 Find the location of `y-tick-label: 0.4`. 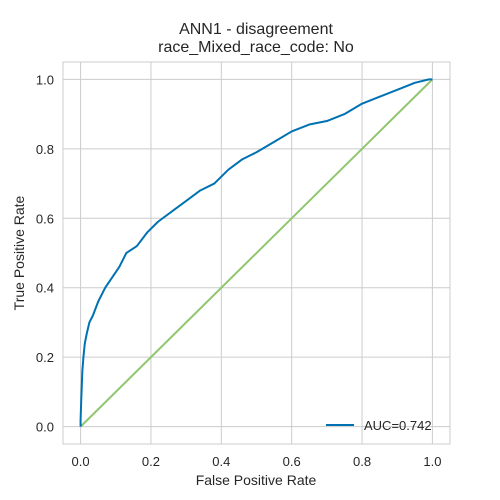

y-tick-label: 0.4 is located at coordinates (45, 288).